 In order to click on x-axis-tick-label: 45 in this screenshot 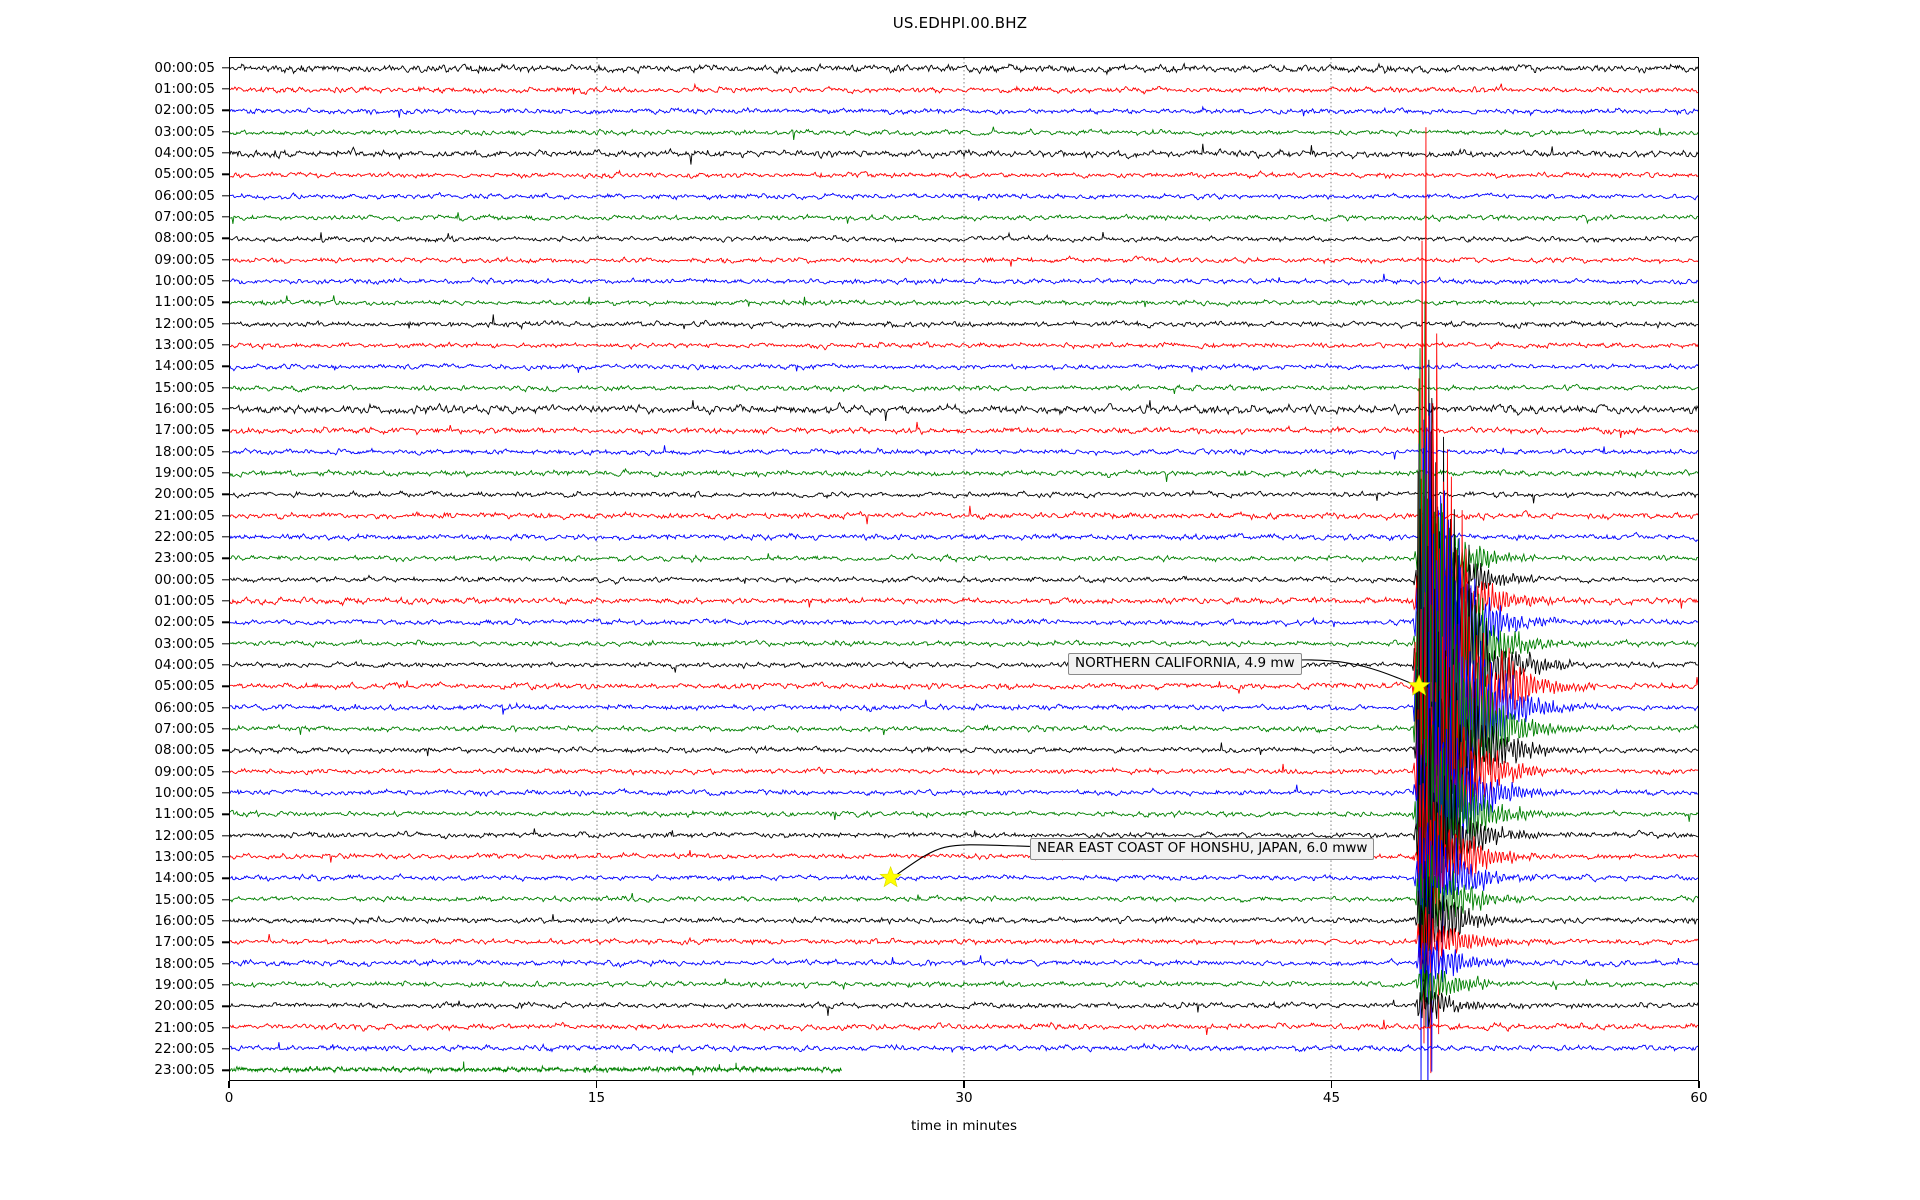, I will do `click(1331, 1098)`.